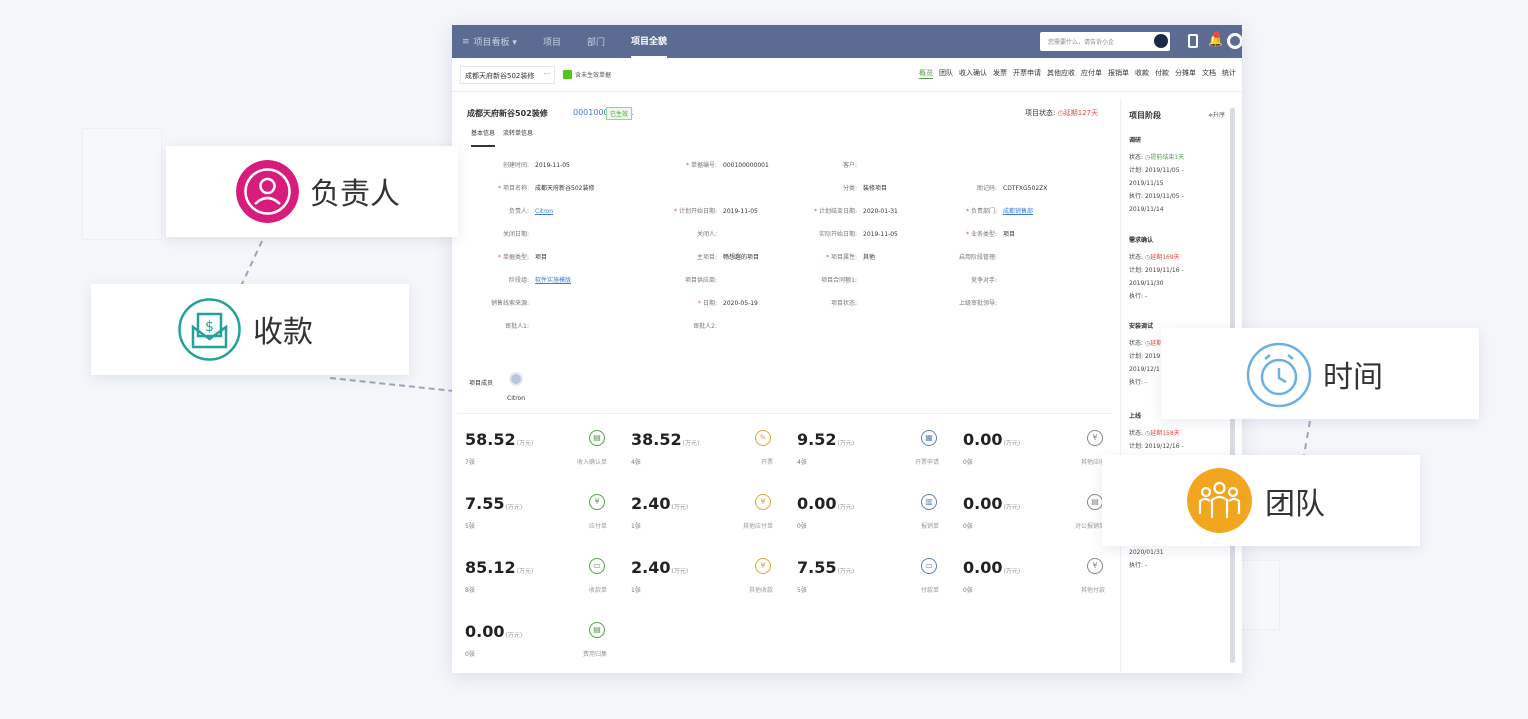  What do you see at coordinates (1138, 296) in the screenshot?
I see `stage-line: 执行: -` at bounding box center [1138, 296].